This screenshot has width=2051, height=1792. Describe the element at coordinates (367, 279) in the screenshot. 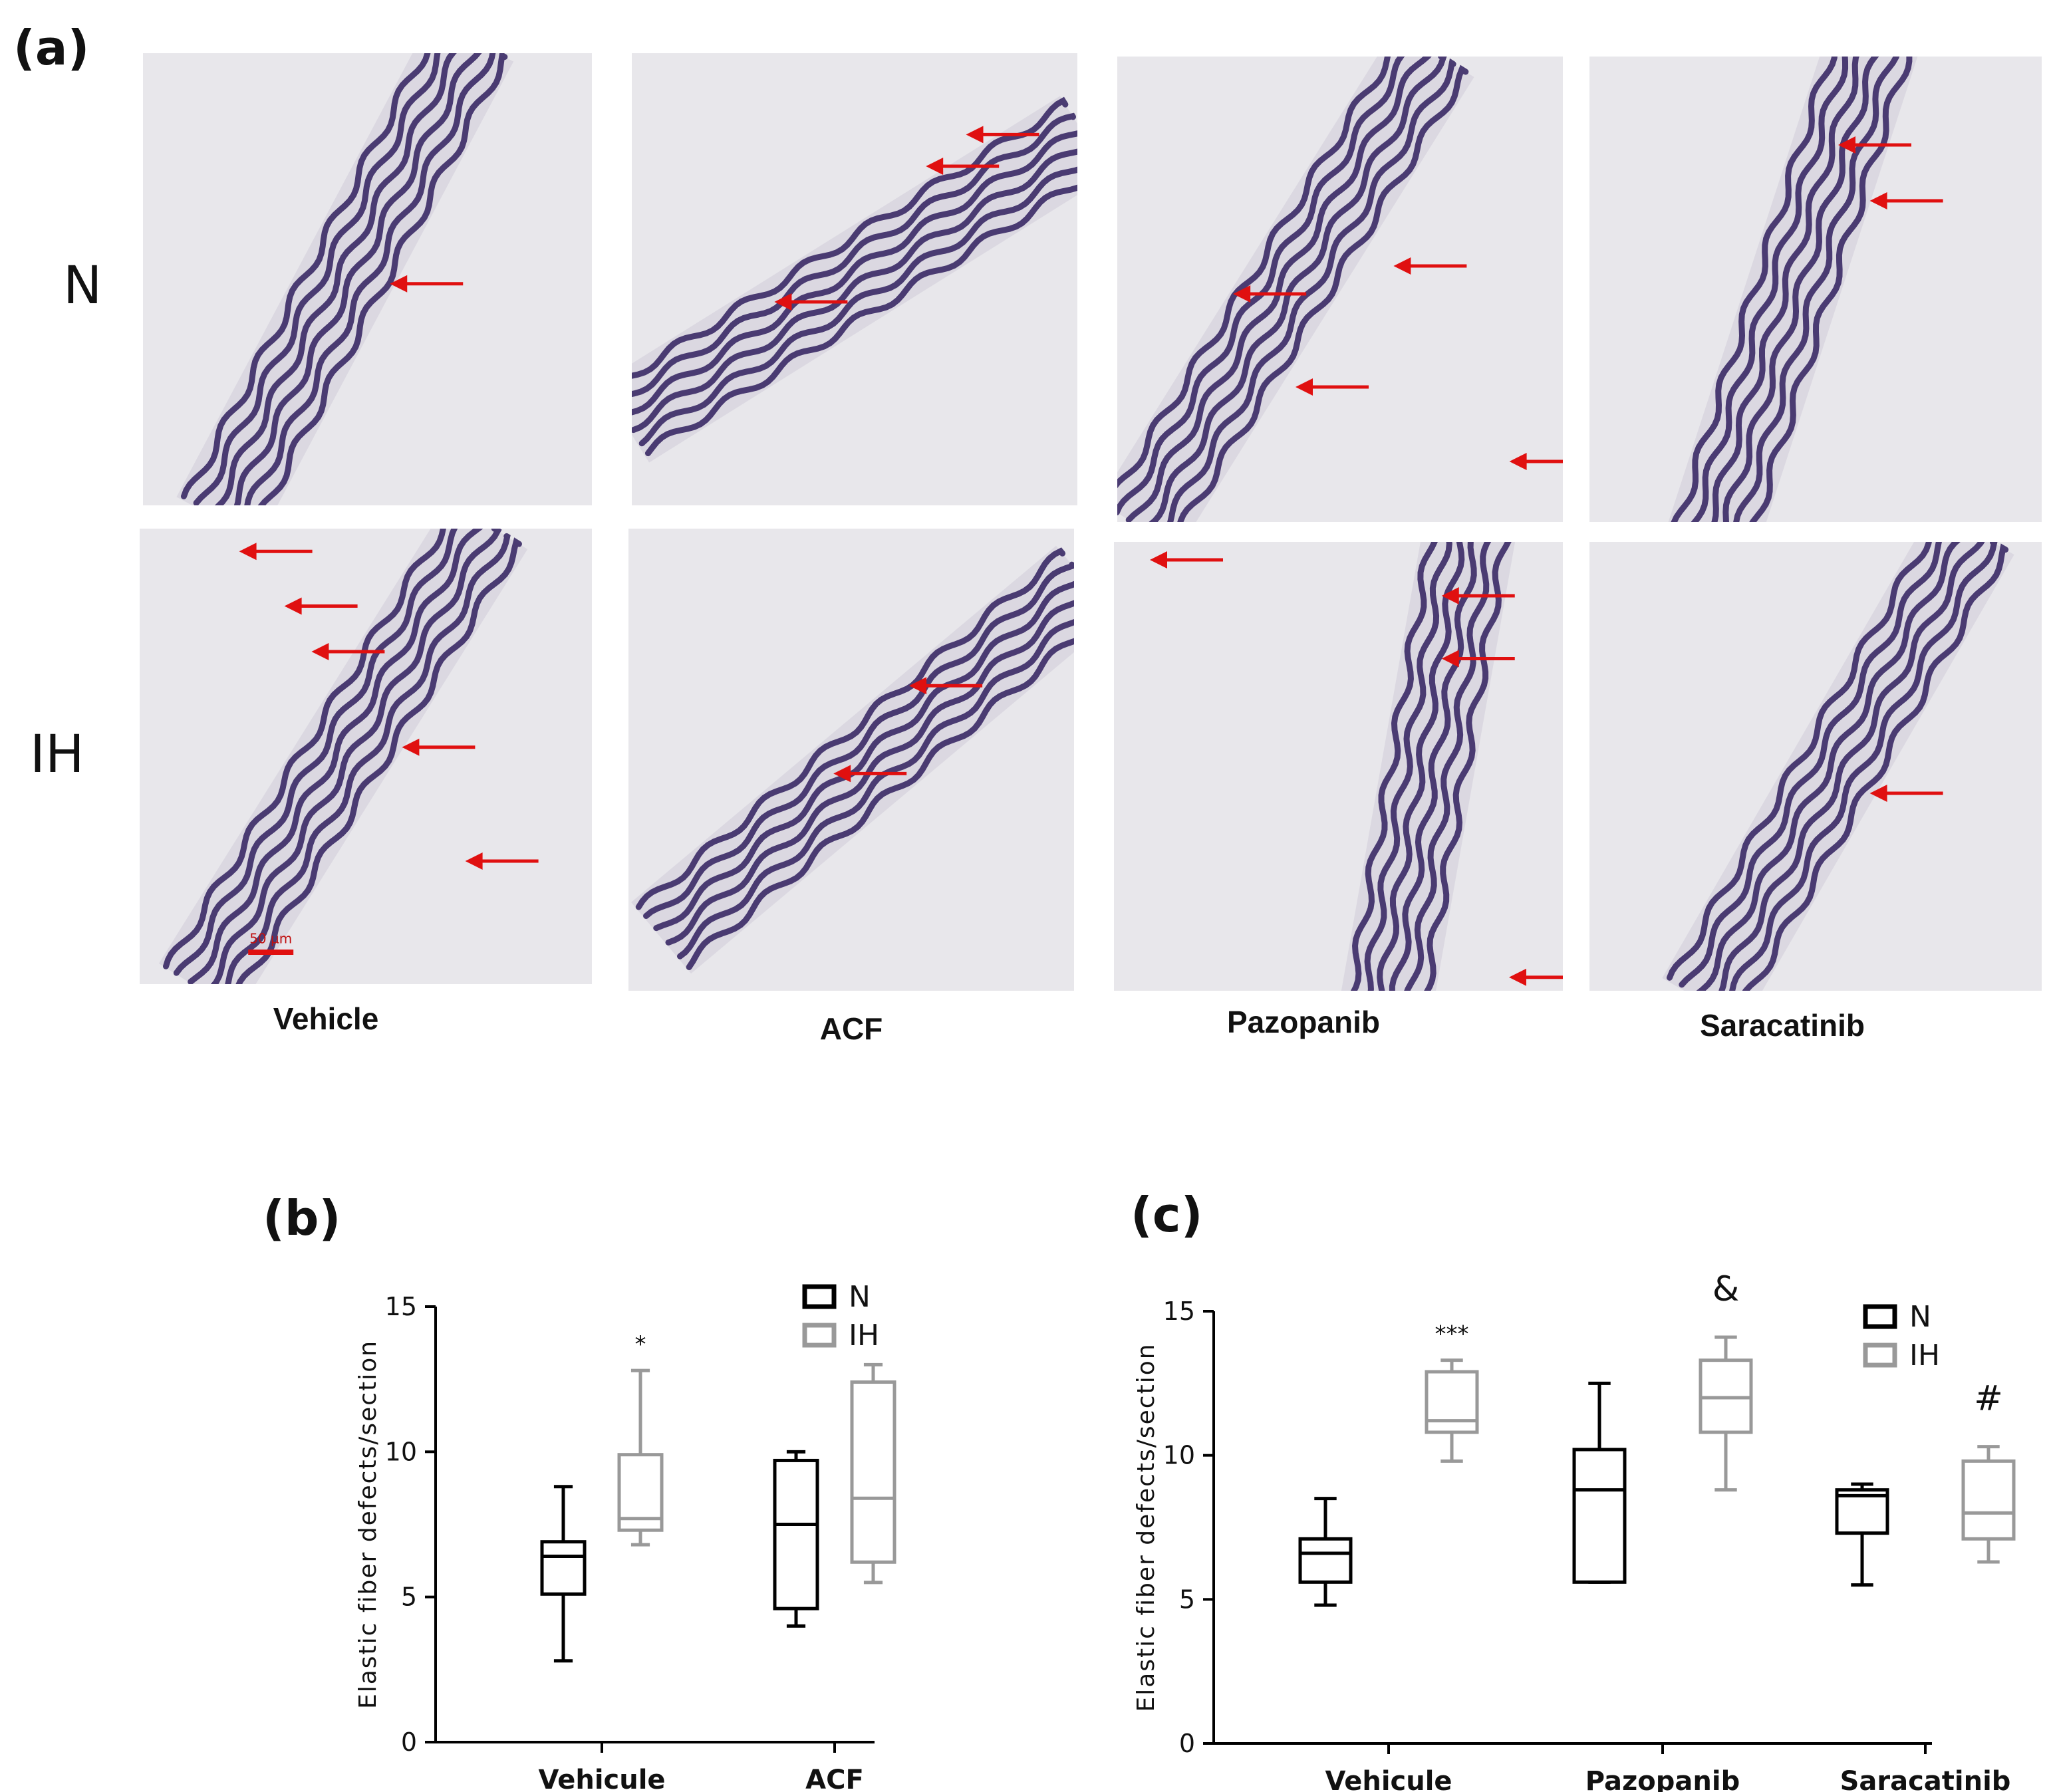

I see `micrograph-n-vehicle` at that location.